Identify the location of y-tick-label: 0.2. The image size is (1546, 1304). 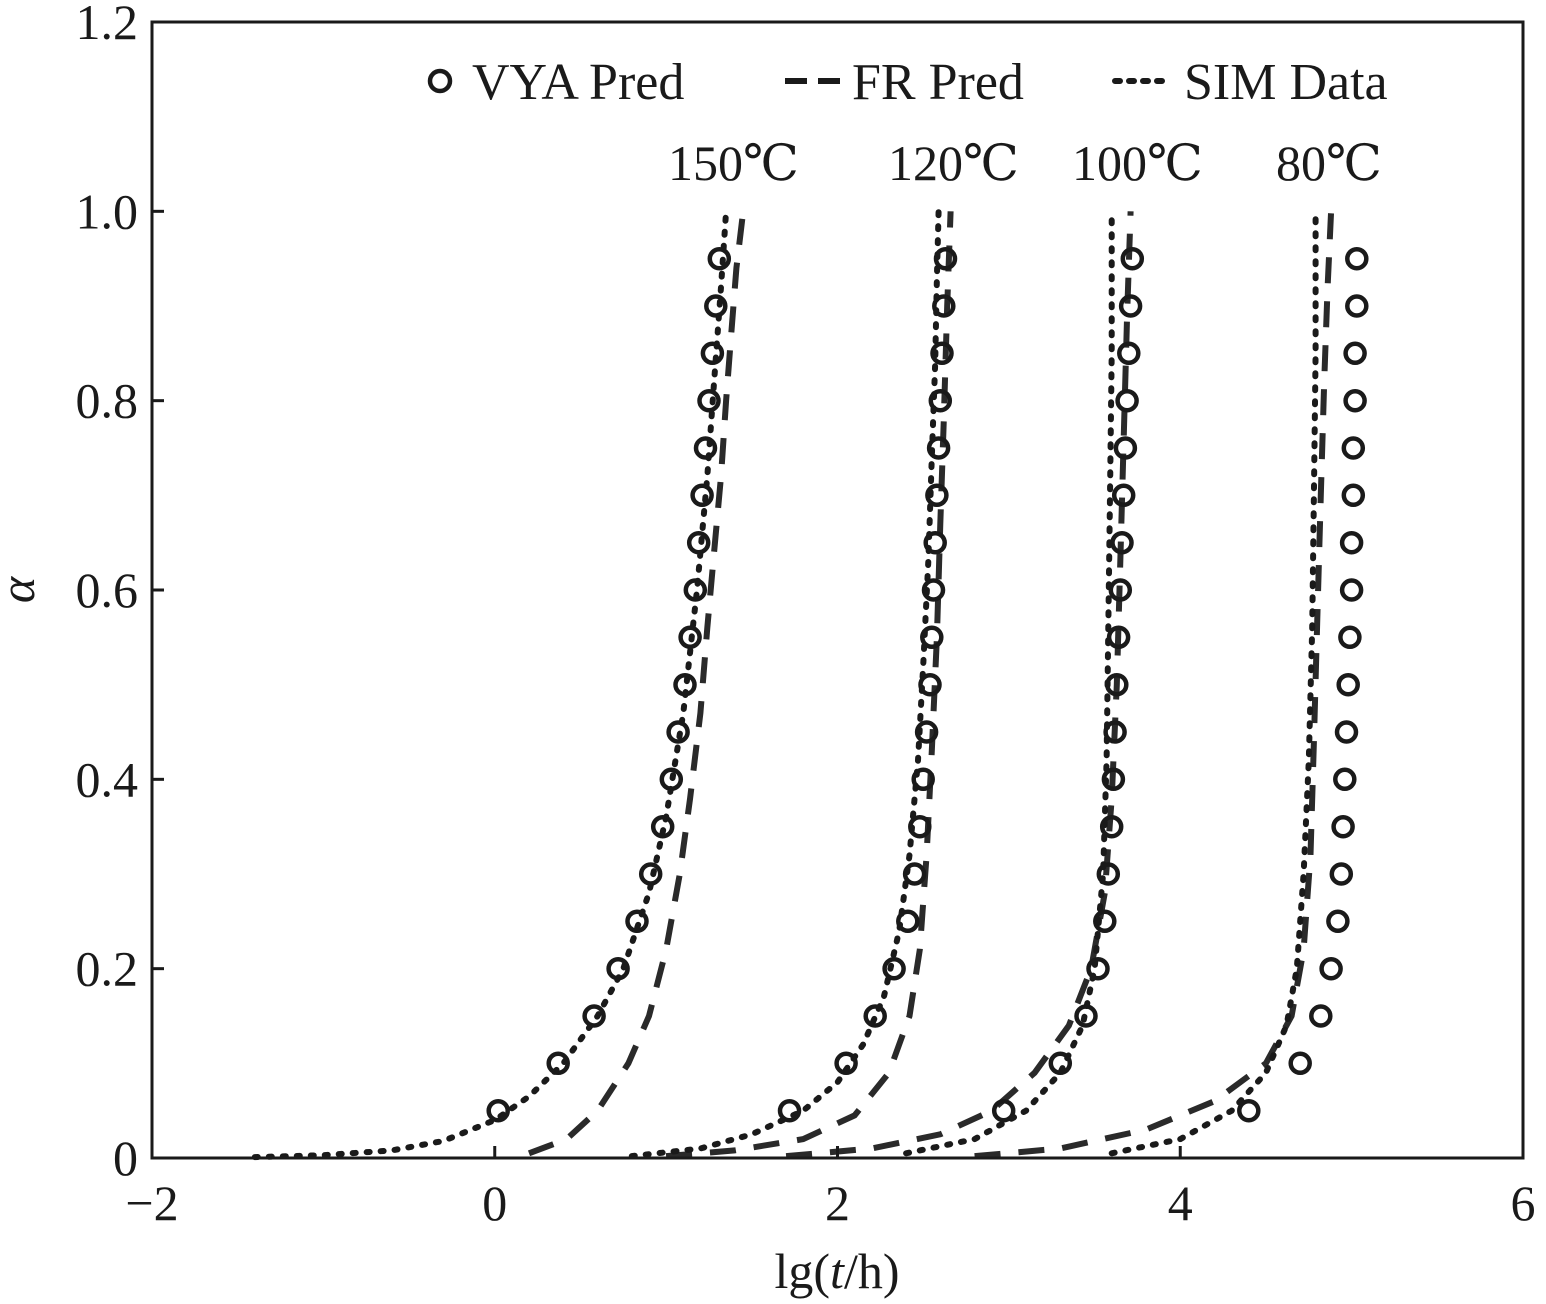
(107, 969).